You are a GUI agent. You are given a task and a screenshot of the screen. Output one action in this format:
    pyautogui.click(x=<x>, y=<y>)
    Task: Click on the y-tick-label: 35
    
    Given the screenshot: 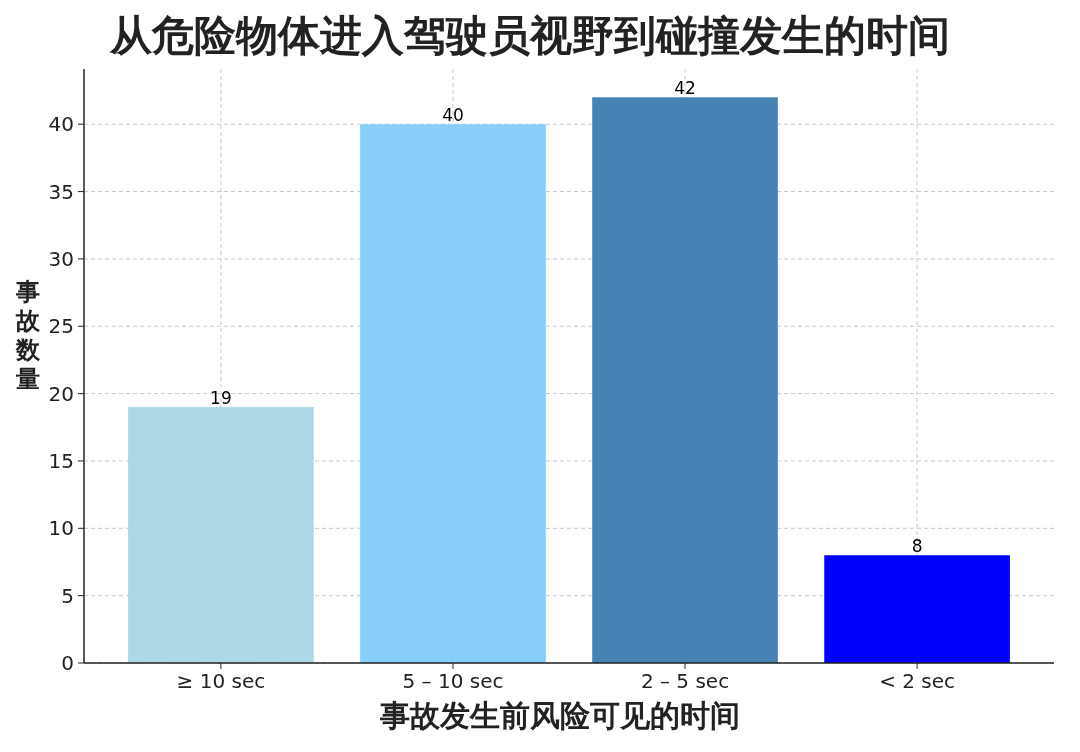 What is the action you would take?
    pyautogui.click(x=61, y=191)
    